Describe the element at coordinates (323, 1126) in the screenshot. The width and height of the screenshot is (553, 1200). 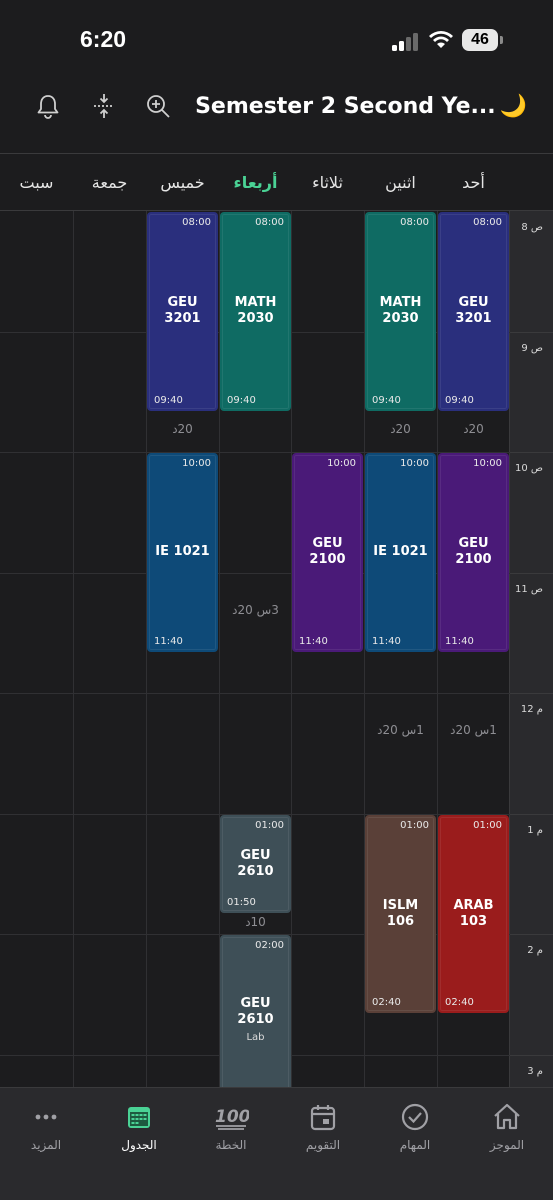
I see `nav-item-calendar: التقويم` at that location.